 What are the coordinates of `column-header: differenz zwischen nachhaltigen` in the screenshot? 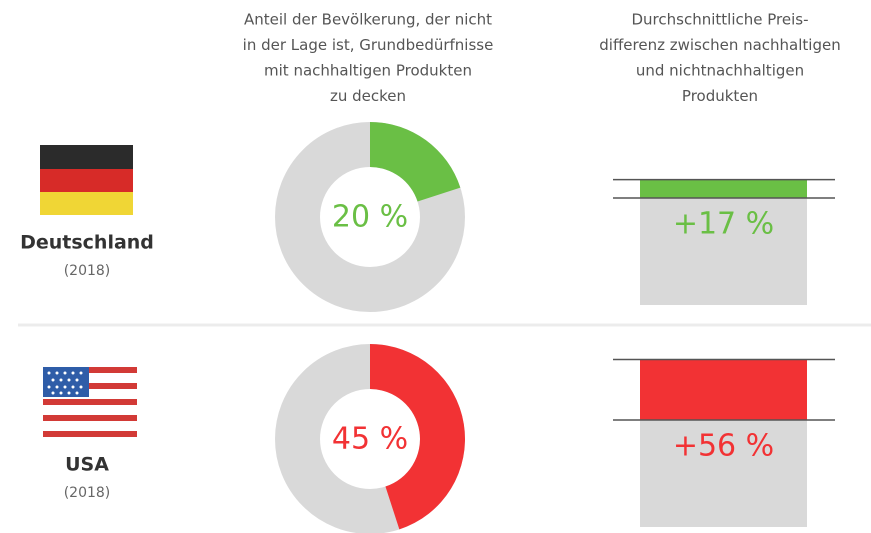 It's located at (719, 45).